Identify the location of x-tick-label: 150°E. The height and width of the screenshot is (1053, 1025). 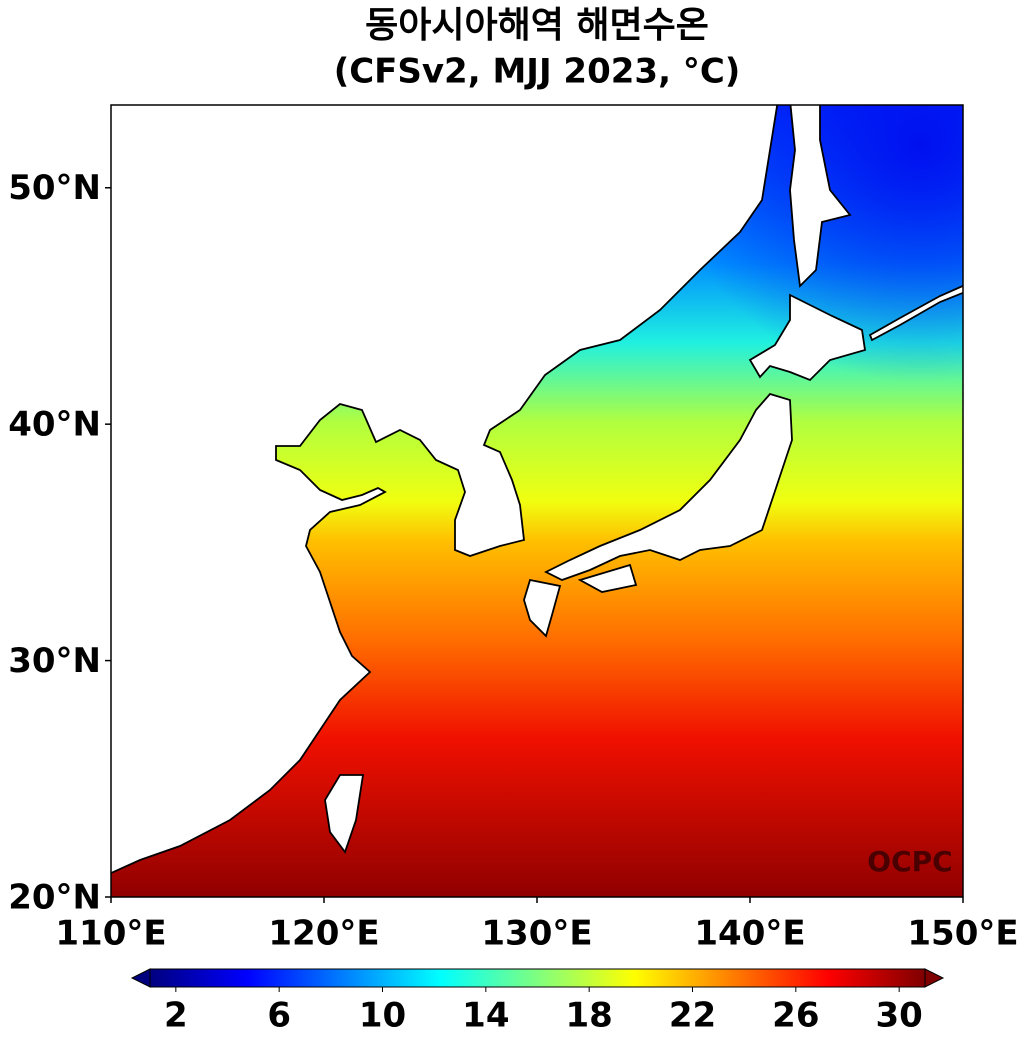
(962, 934).